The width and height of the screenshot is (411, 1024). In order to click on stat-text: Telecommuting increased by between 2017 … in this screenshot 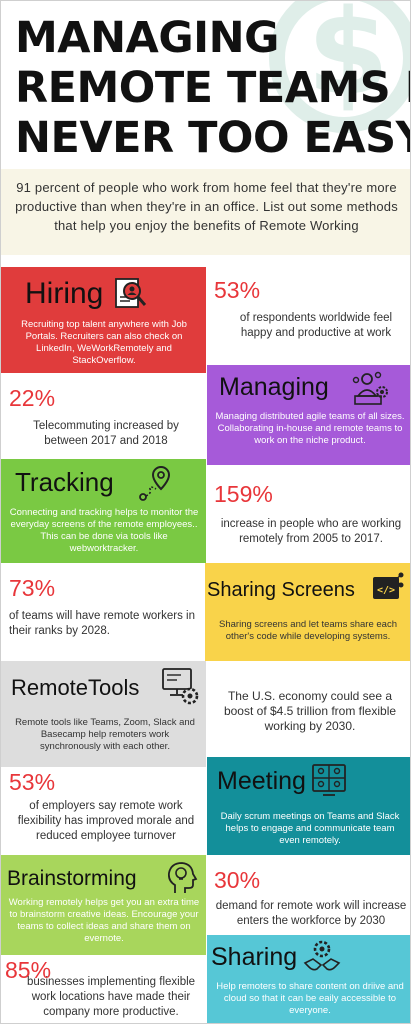, I will do `click(106, 433)`.